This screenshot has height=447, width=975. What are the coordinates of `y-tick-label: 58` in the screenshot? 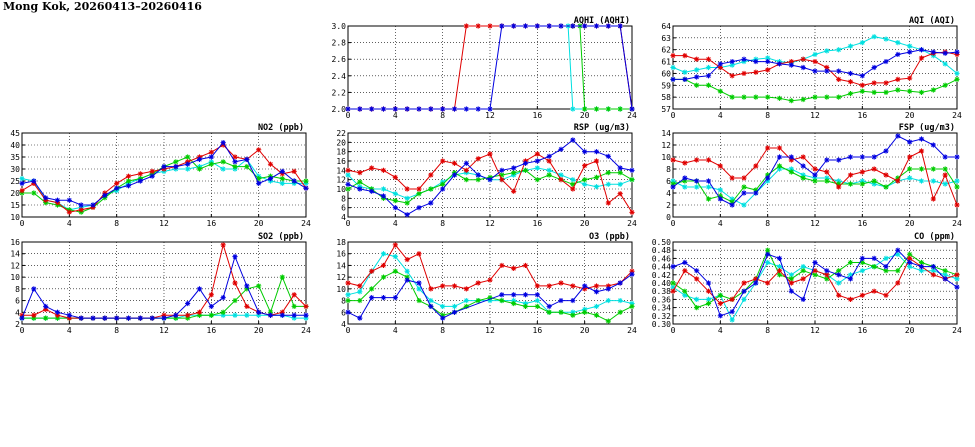 It's located at (666, 97).